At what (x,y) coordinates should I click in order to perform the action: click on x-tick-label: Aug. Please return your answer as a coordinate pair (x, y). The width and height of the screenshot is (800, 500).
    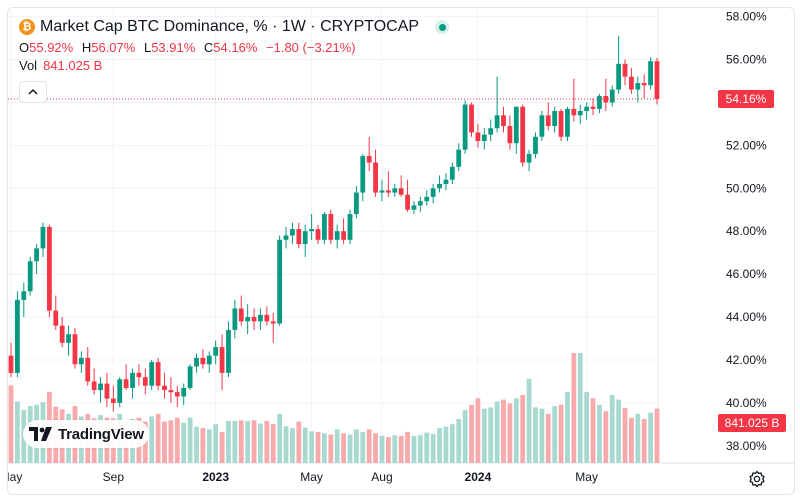
    Looking at the image, I should click on (381, 477).